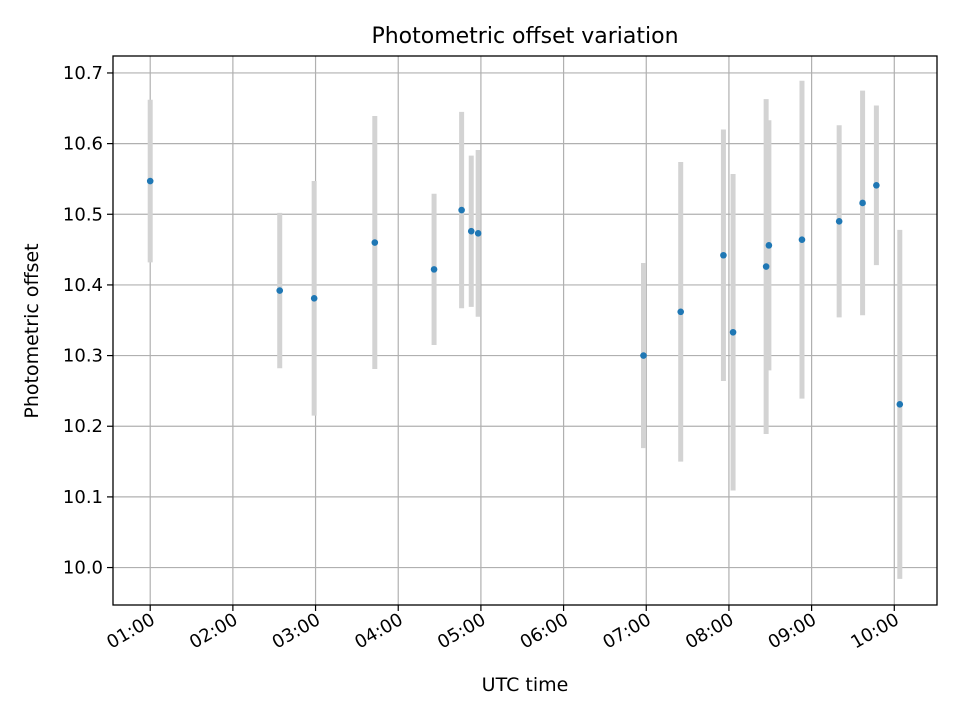 This screenshot has height=720, width=960. I want to click on y-tick-label: 10.5, so click(83, 214).